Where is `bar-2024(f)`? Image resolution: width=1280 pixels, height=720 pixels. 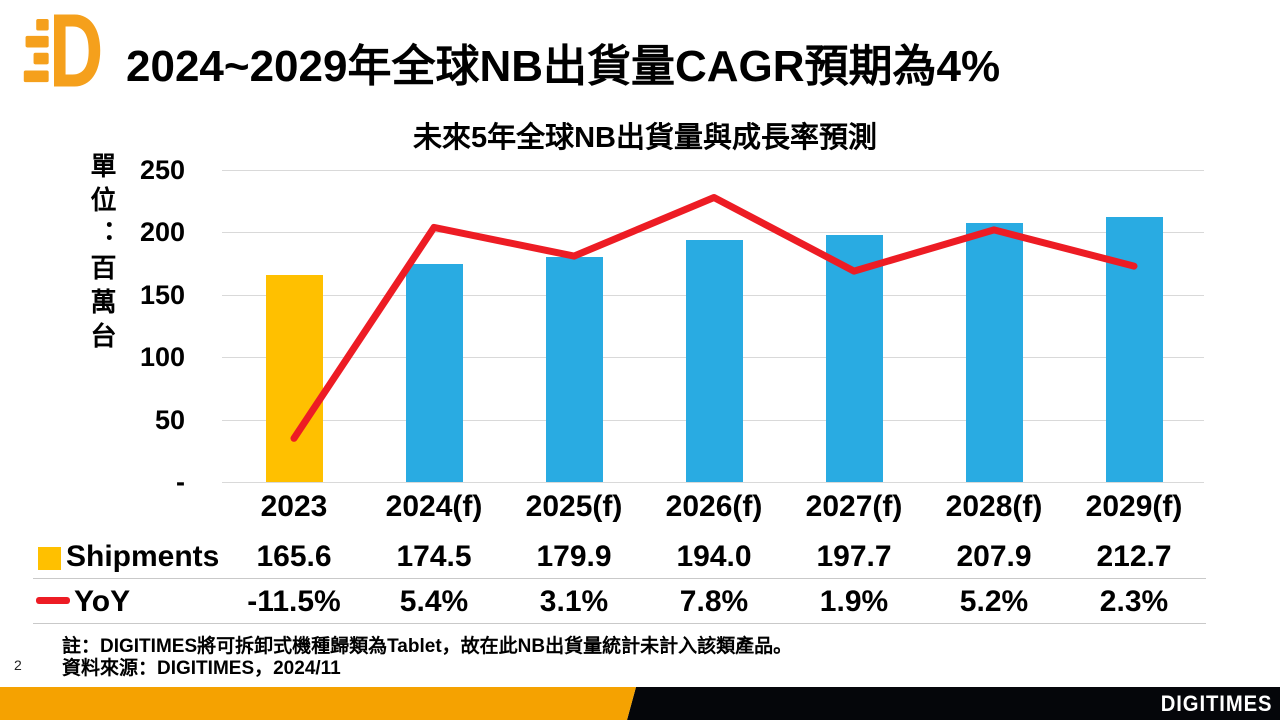 bar-2024(f) is located at coordinates (434, 373).